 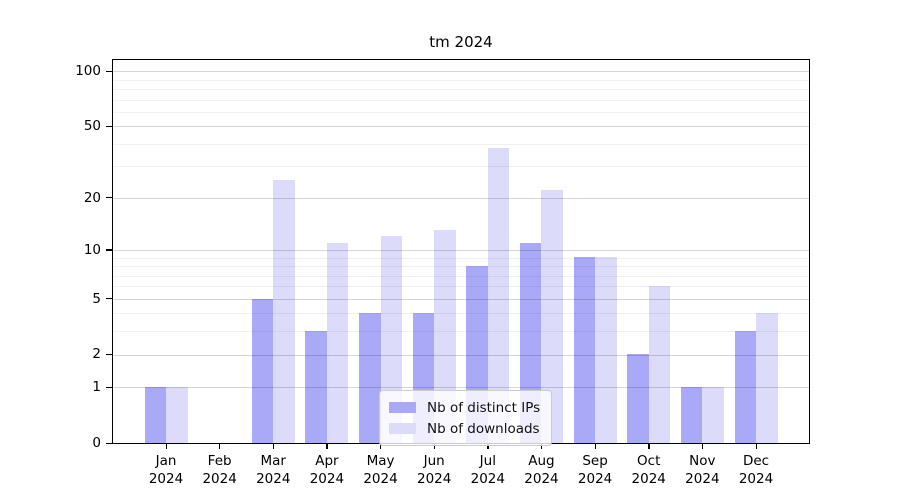 What do you see at coordinates (262, 370) in the screenshot?
I see `bar-mar-distinct-ips` at bounding box center [262, 370].